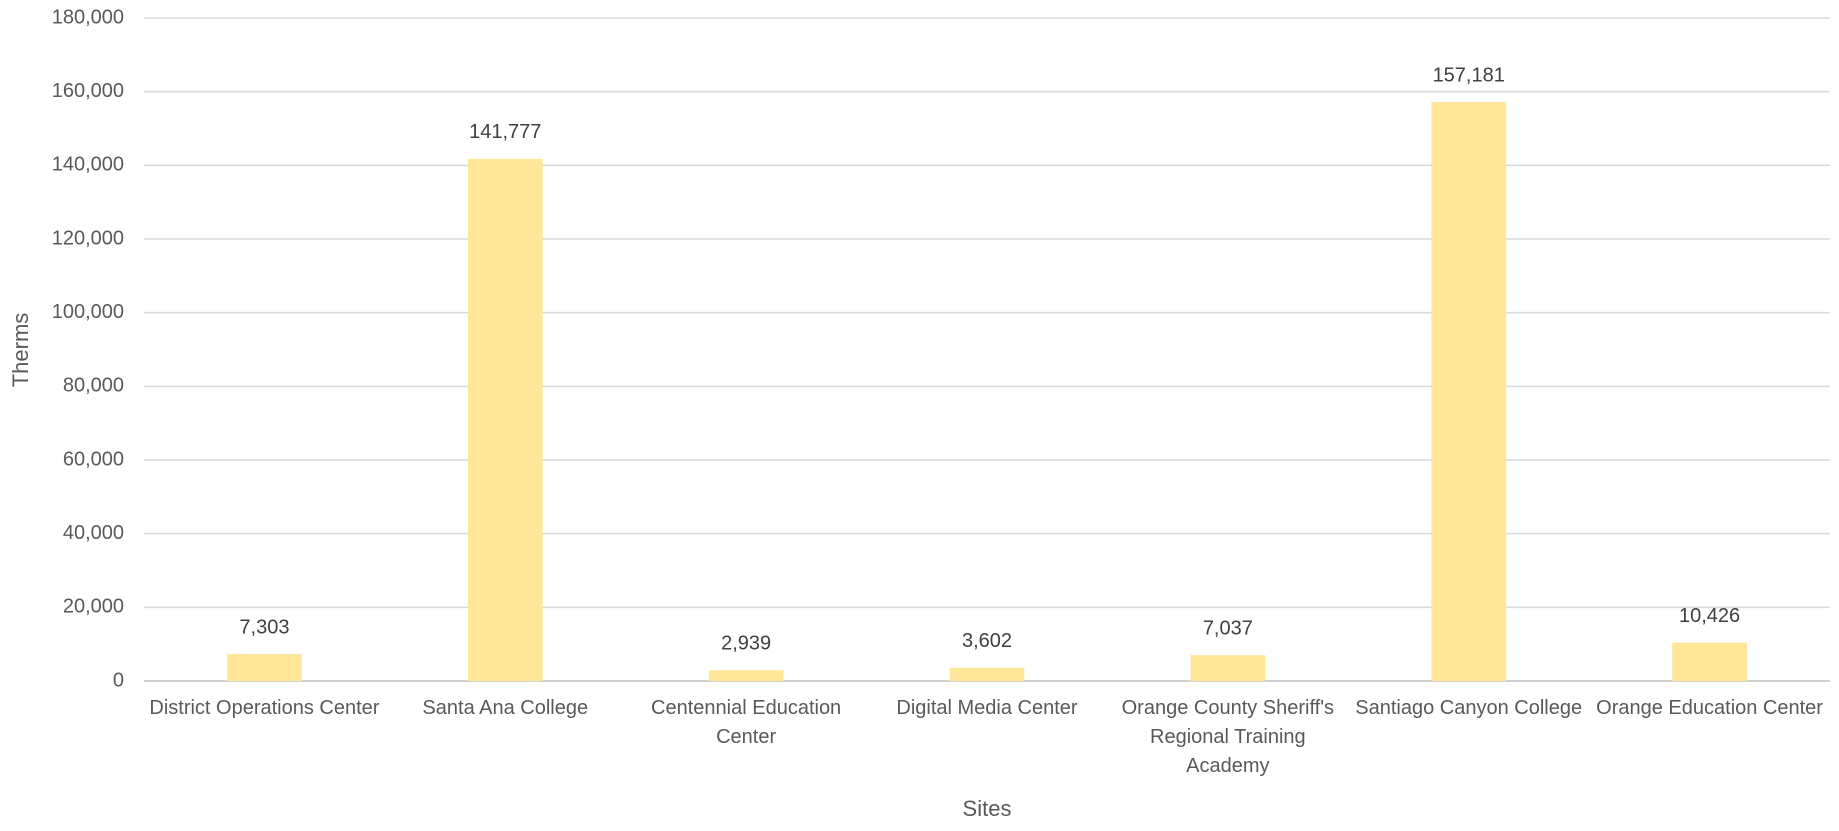  I want to click on data-label: 2,939, so click(746, 643).